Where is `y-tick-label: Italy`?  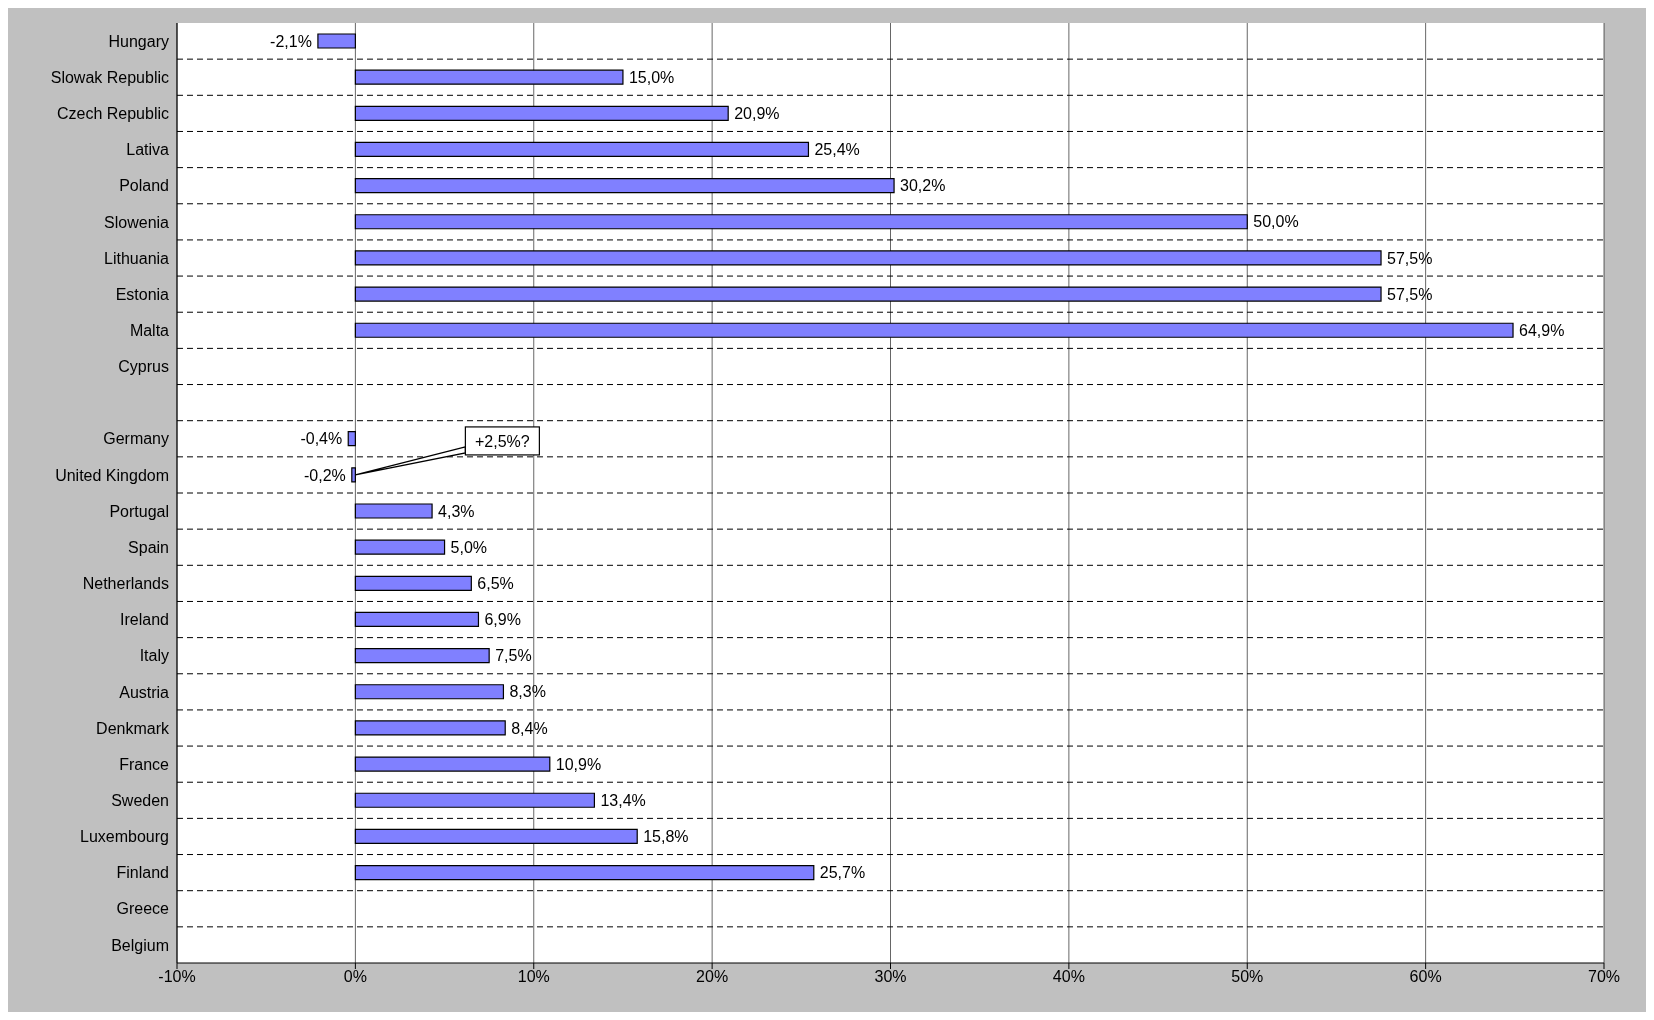 y-tick-label: Italy is located at coordinates (154, 656).